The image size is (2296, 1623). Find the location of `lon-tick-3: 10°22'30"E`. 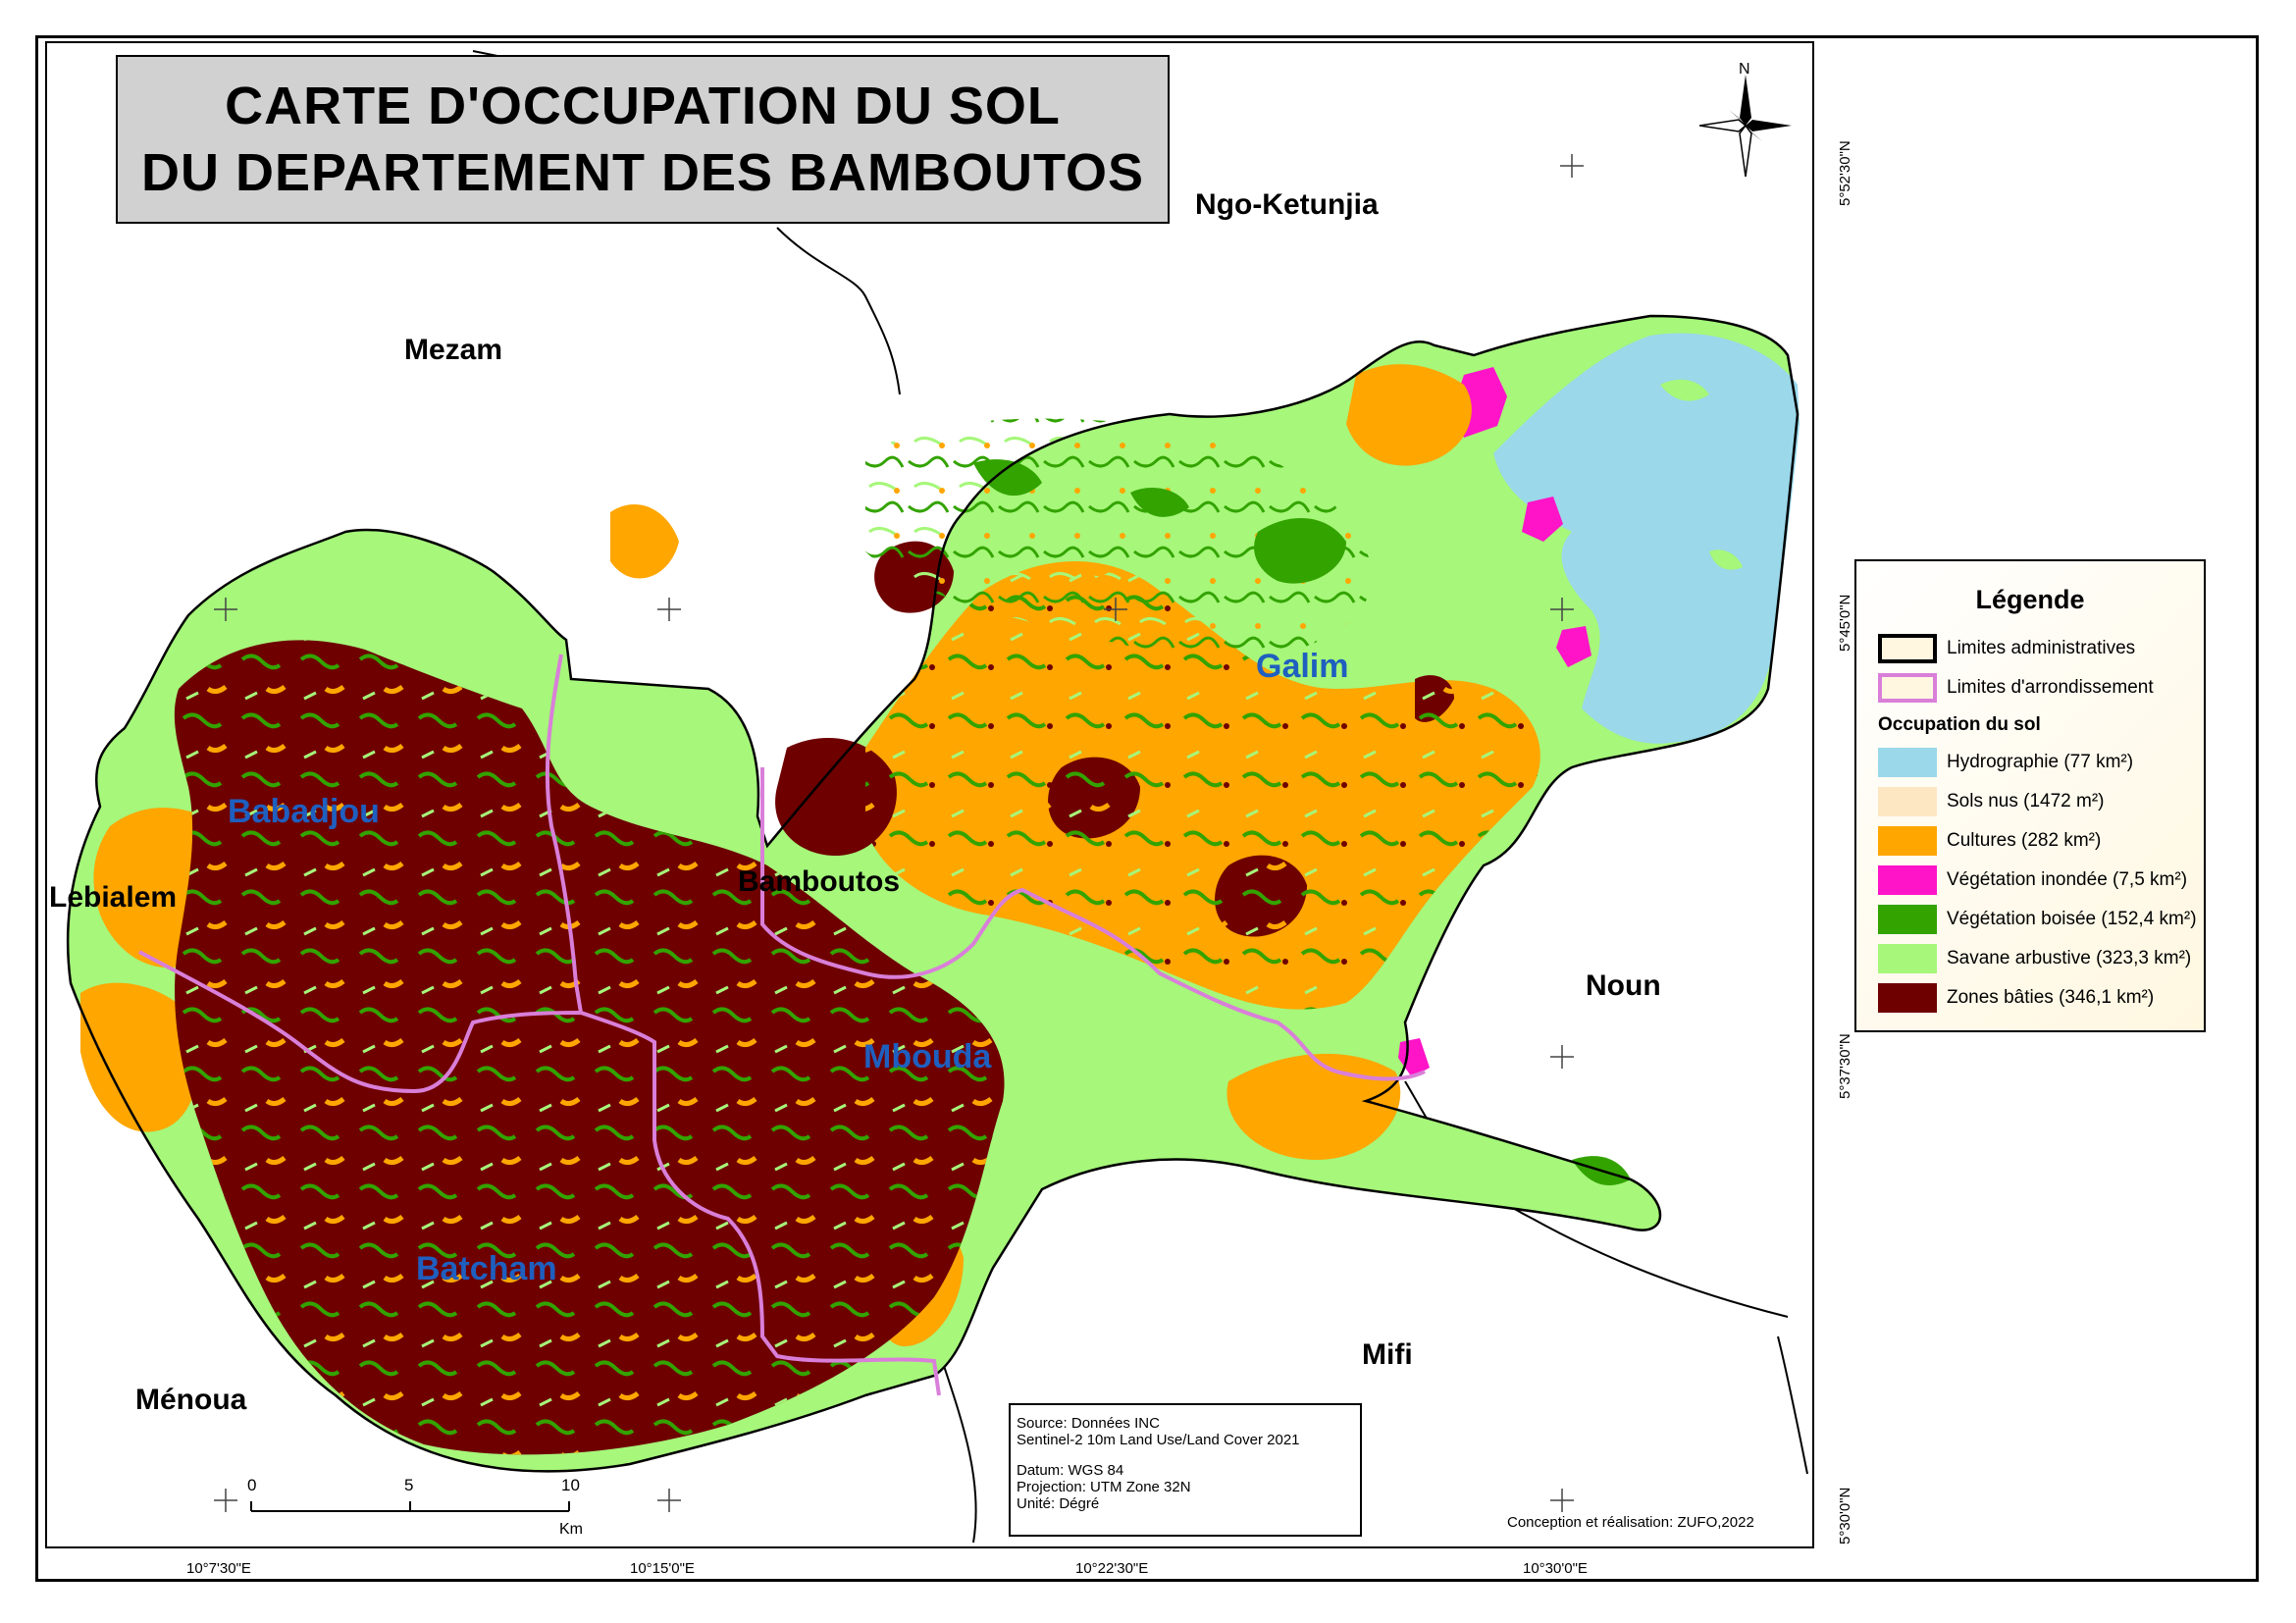

lon-tick-3: 10°22'30"E is located at coordinates (1112, 1568).